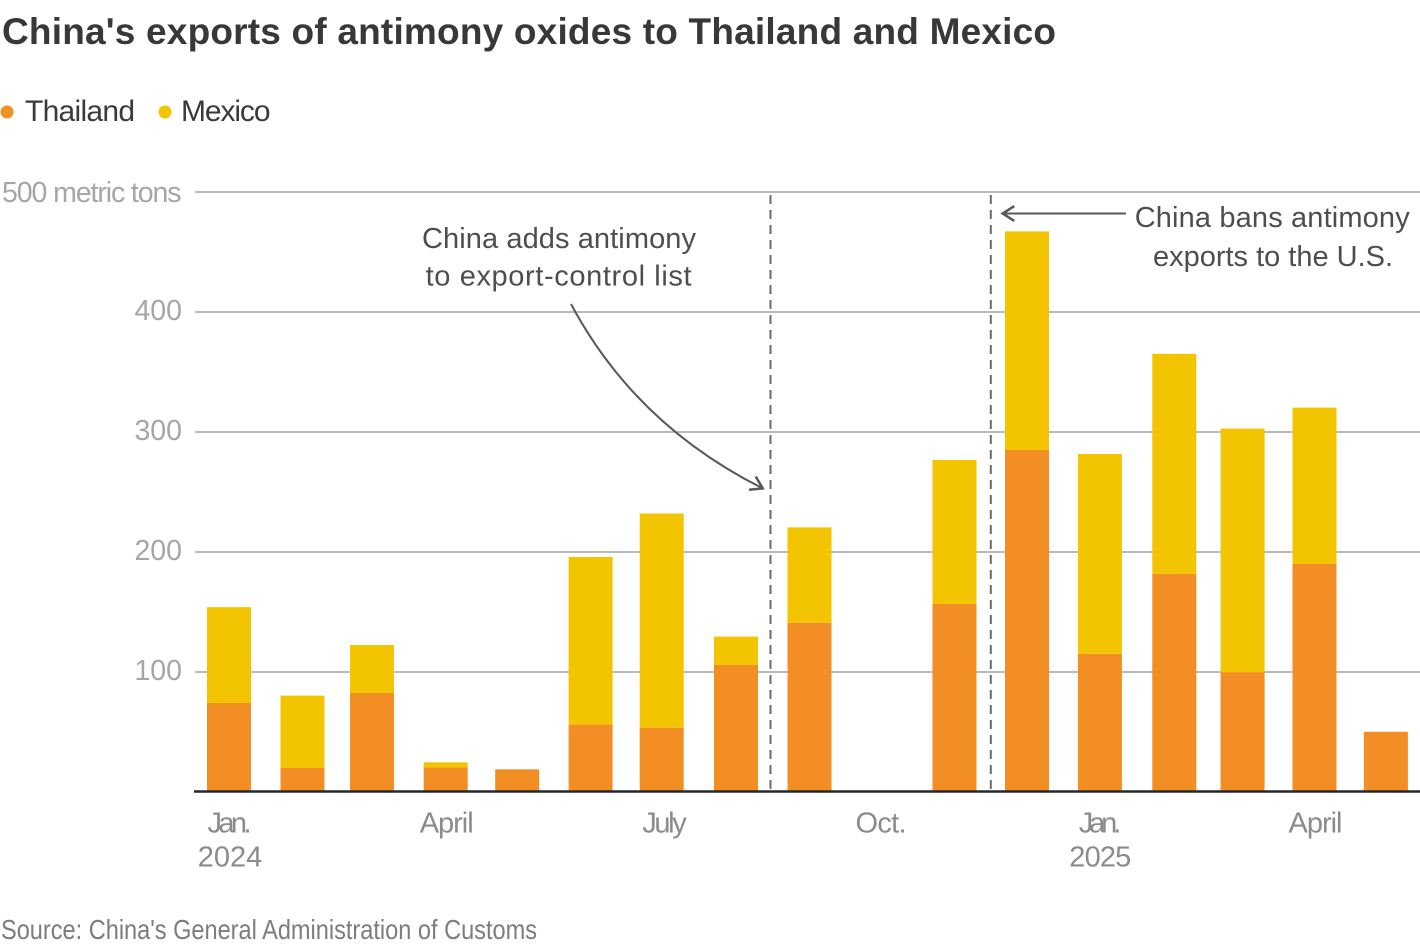  Describe the element at coordinates (158, 551) in the screenshot. I see `svg-text: 200` at that location.